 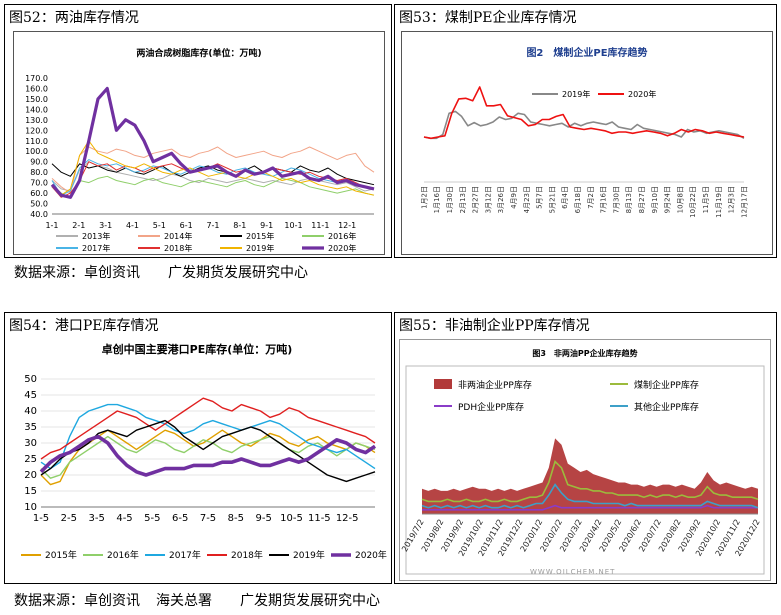 I want to click on y-tick-label: 35, so click(x=30, y=427).